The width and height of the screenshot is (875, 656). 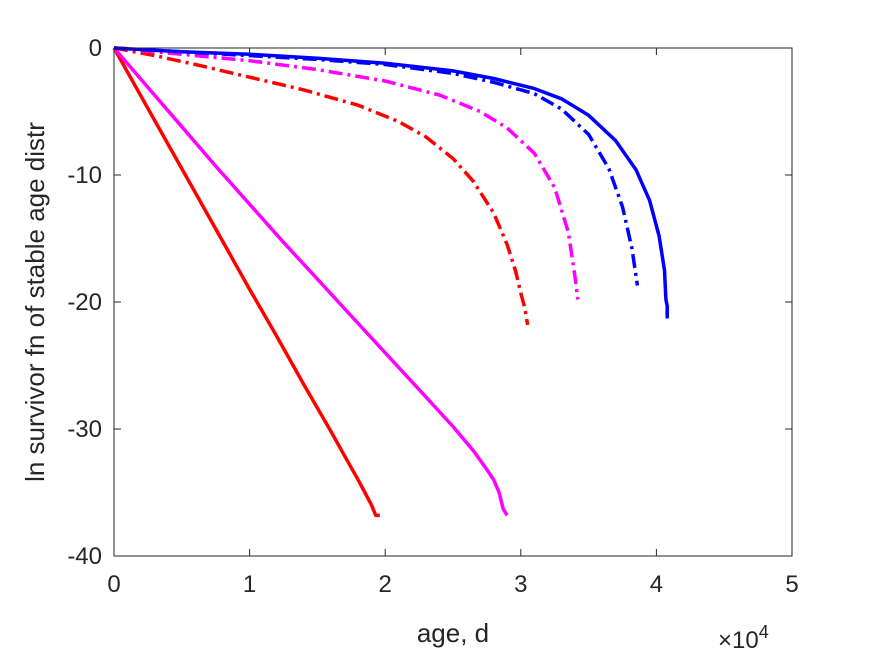 What do you see at coordinates (738, 640) in the screenshot?
I see `x-exponent-base: ×10` at bounding box center [738, 640].